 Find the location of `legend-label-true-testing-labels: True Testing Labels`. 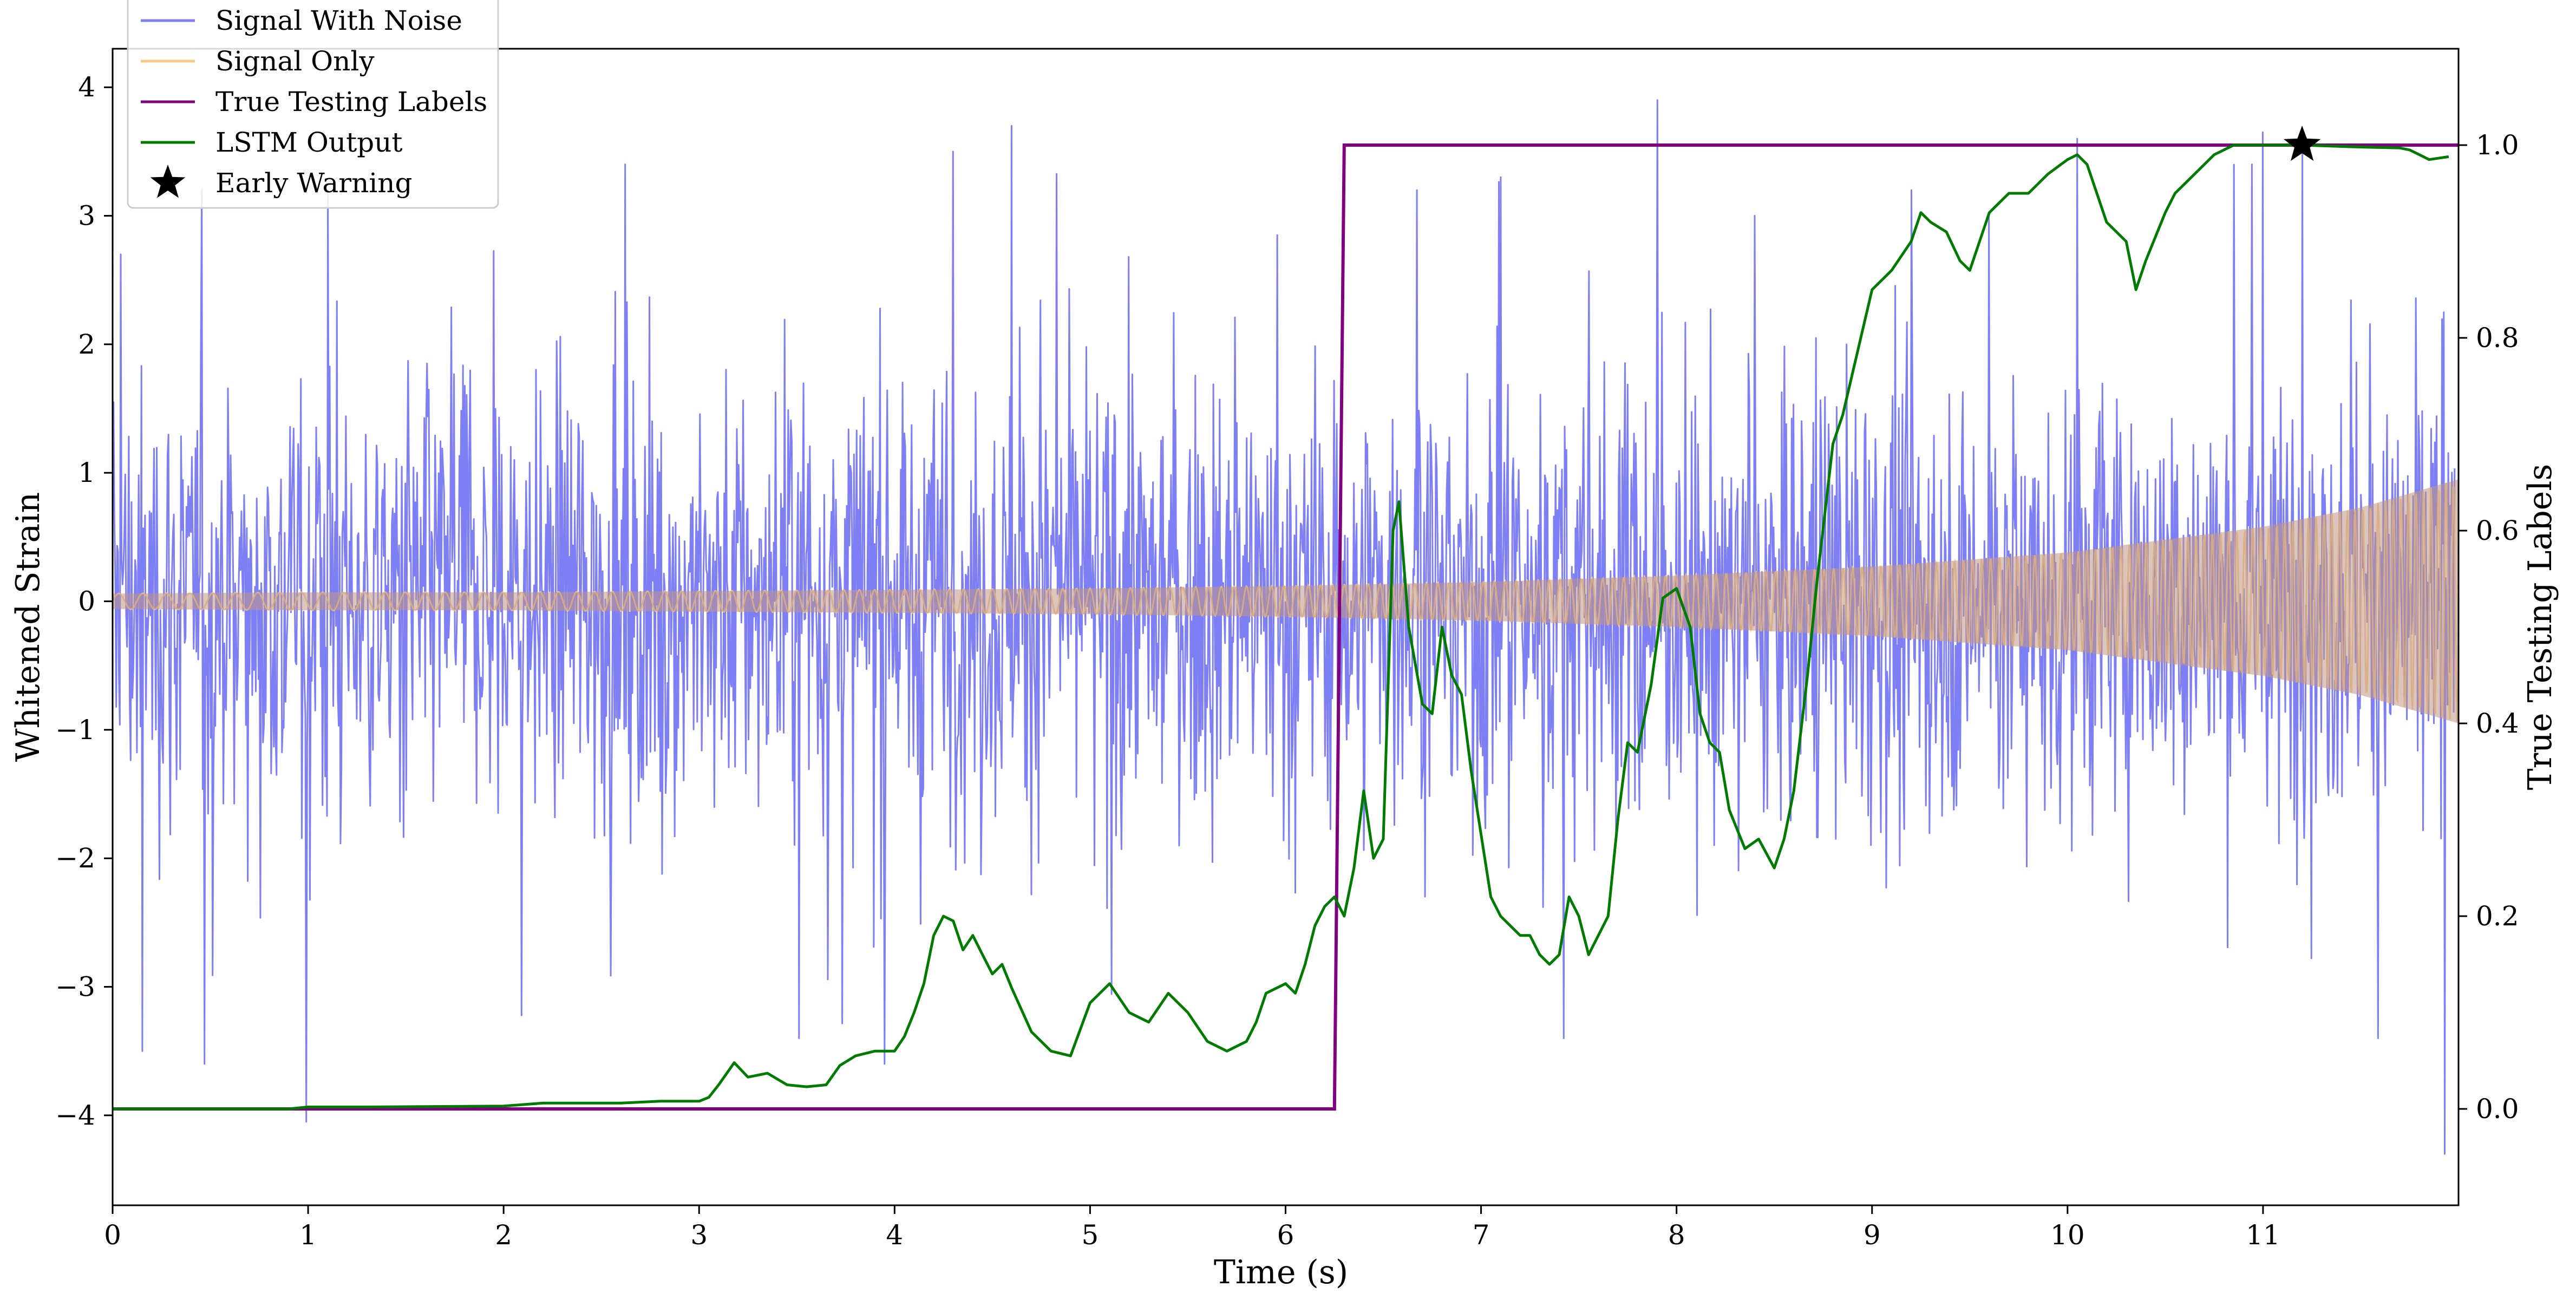

legend-label-true-testing-labels: True Testing Labels is located at coordinates (351, 101).